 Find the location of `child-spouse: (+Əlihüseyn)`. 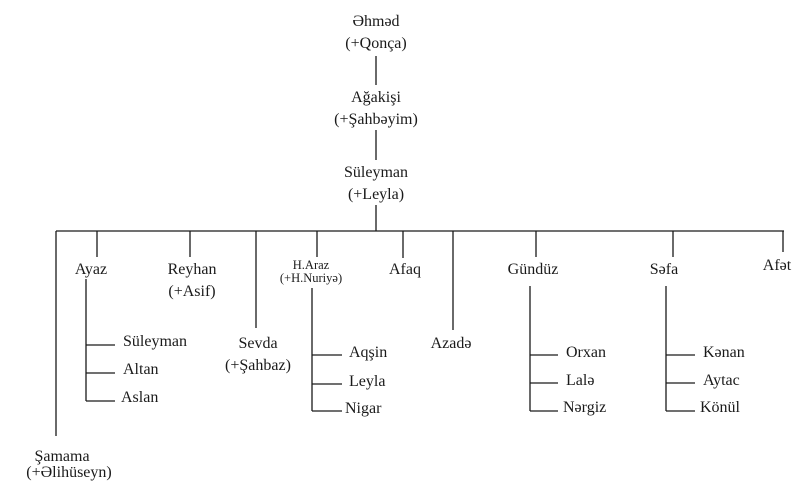

child-spouse: (+Əlihüseyn) is located at coordinates (68, 472).